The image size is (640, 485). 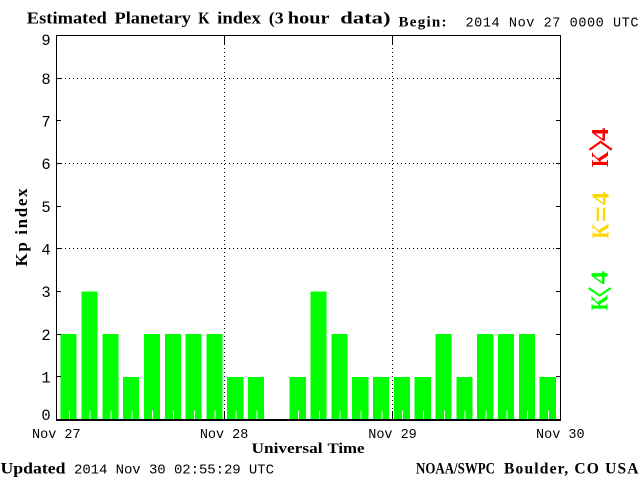 I want to click on svg-text: Nov 30, so click(x=560, y=435).